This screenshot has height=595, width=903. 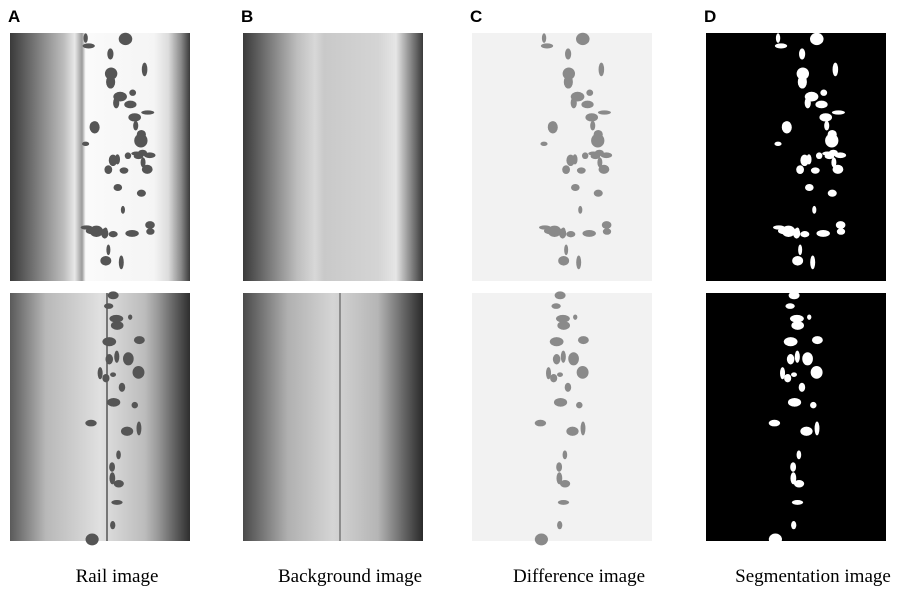 What do you see at coordinates (710, 16) in the screenshot?
I see `panel-label: D` at bounding box center [710, 16].